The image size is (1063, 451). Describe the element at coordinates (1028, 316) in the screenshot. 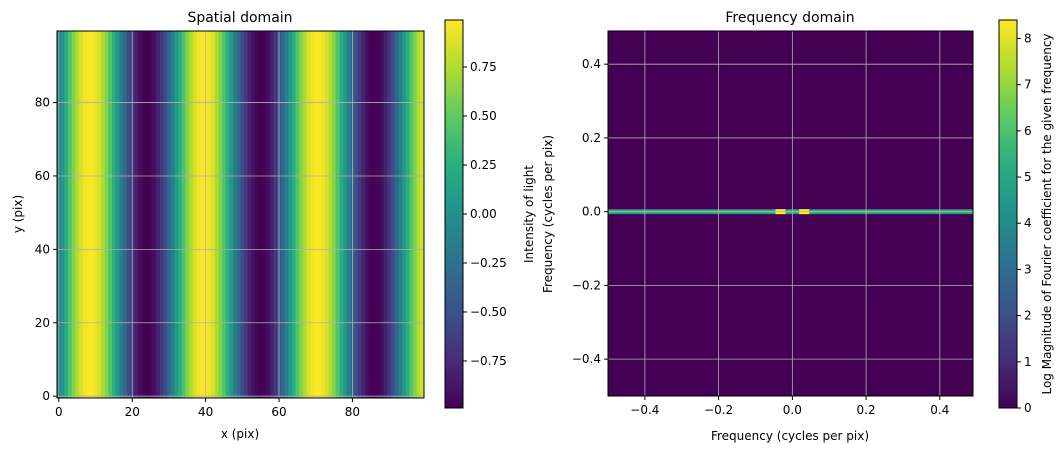

I see `colorbar-tick-label: 2` at that location.